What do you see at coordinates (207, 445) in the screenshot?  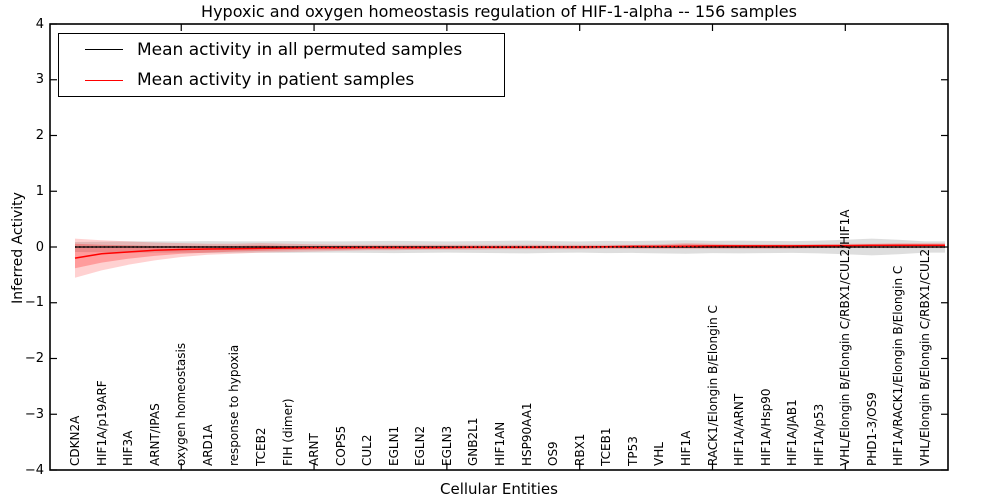 I see `x-tick-label: ARD1A` at bounding box center [207, 445].